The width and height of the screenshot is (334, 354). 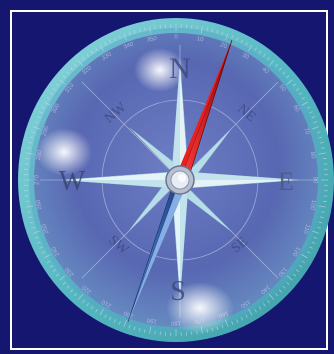 I want to click on degree-label: 150, so click(x=245, y=303).